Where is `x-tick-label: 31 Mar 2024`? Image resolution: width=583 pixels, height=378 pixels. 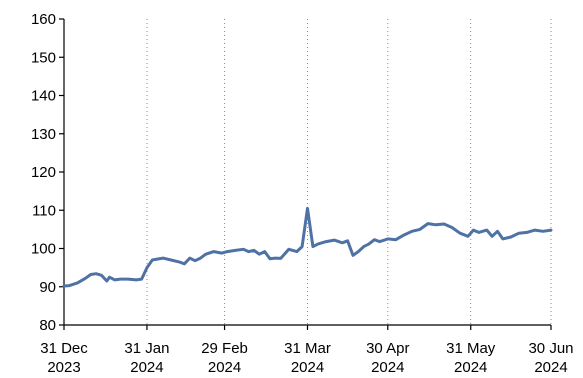 x-tick-label: 31 Mar 2024 is located at coordinates (307, 358).